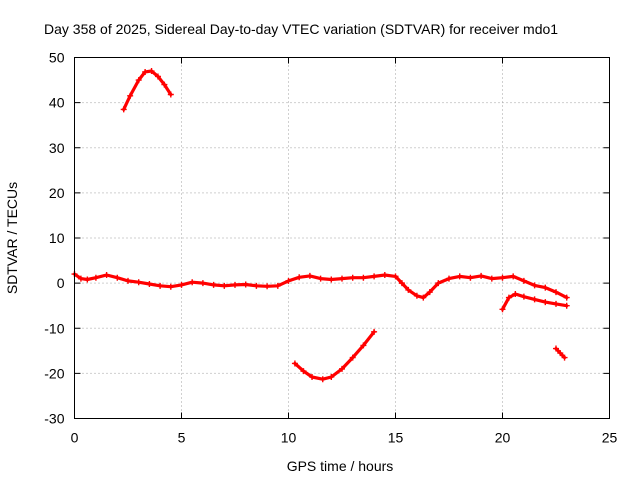 Image resolution: width=640 pixels, height=480 pixels. I want to click on y-tick-label: 10, so click(57, 238).